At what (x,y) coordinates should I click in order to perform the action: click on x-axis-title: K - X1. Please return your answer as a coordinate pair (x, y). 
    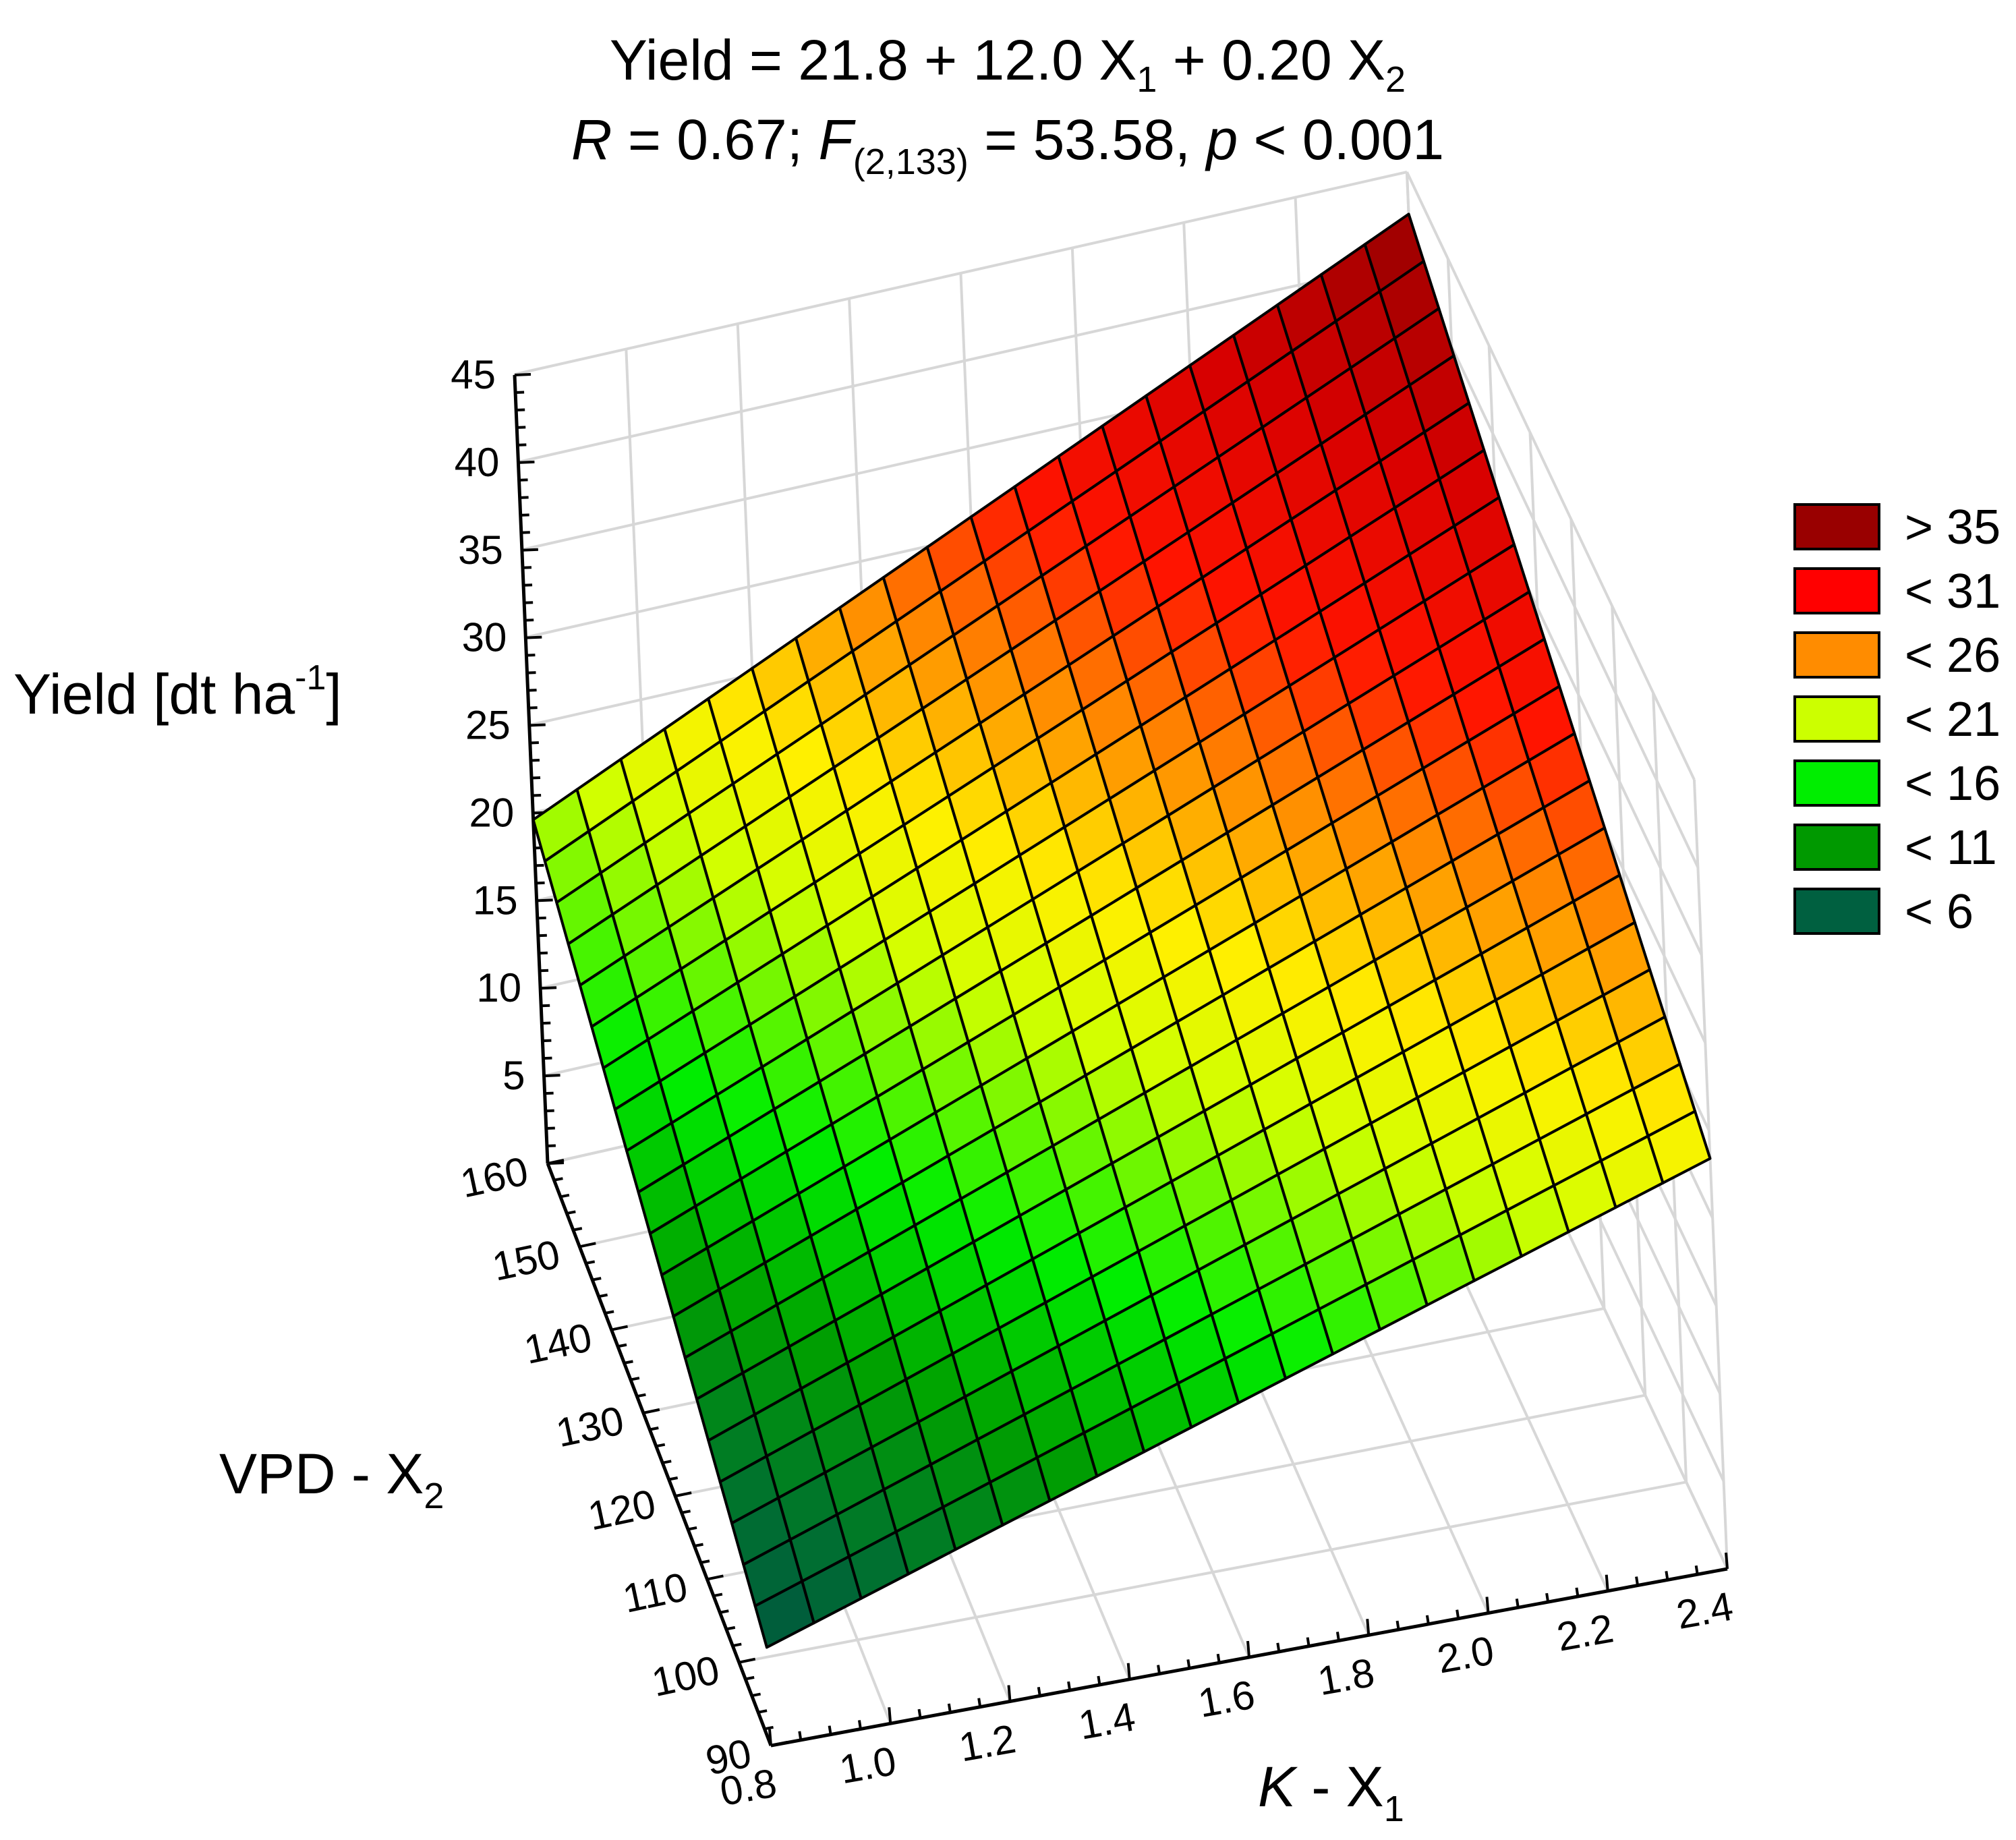
    Looking at the image, I should click on (1331, 1792).